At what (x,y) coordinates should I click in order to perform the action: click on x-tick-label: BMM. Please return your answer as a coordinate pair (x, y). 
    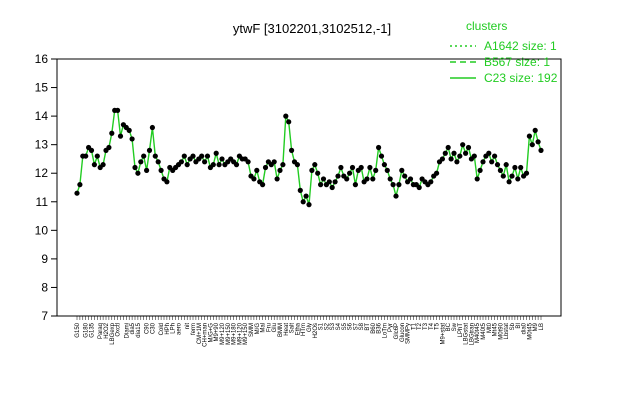
    Looking at the image, I should click on (281, 330).